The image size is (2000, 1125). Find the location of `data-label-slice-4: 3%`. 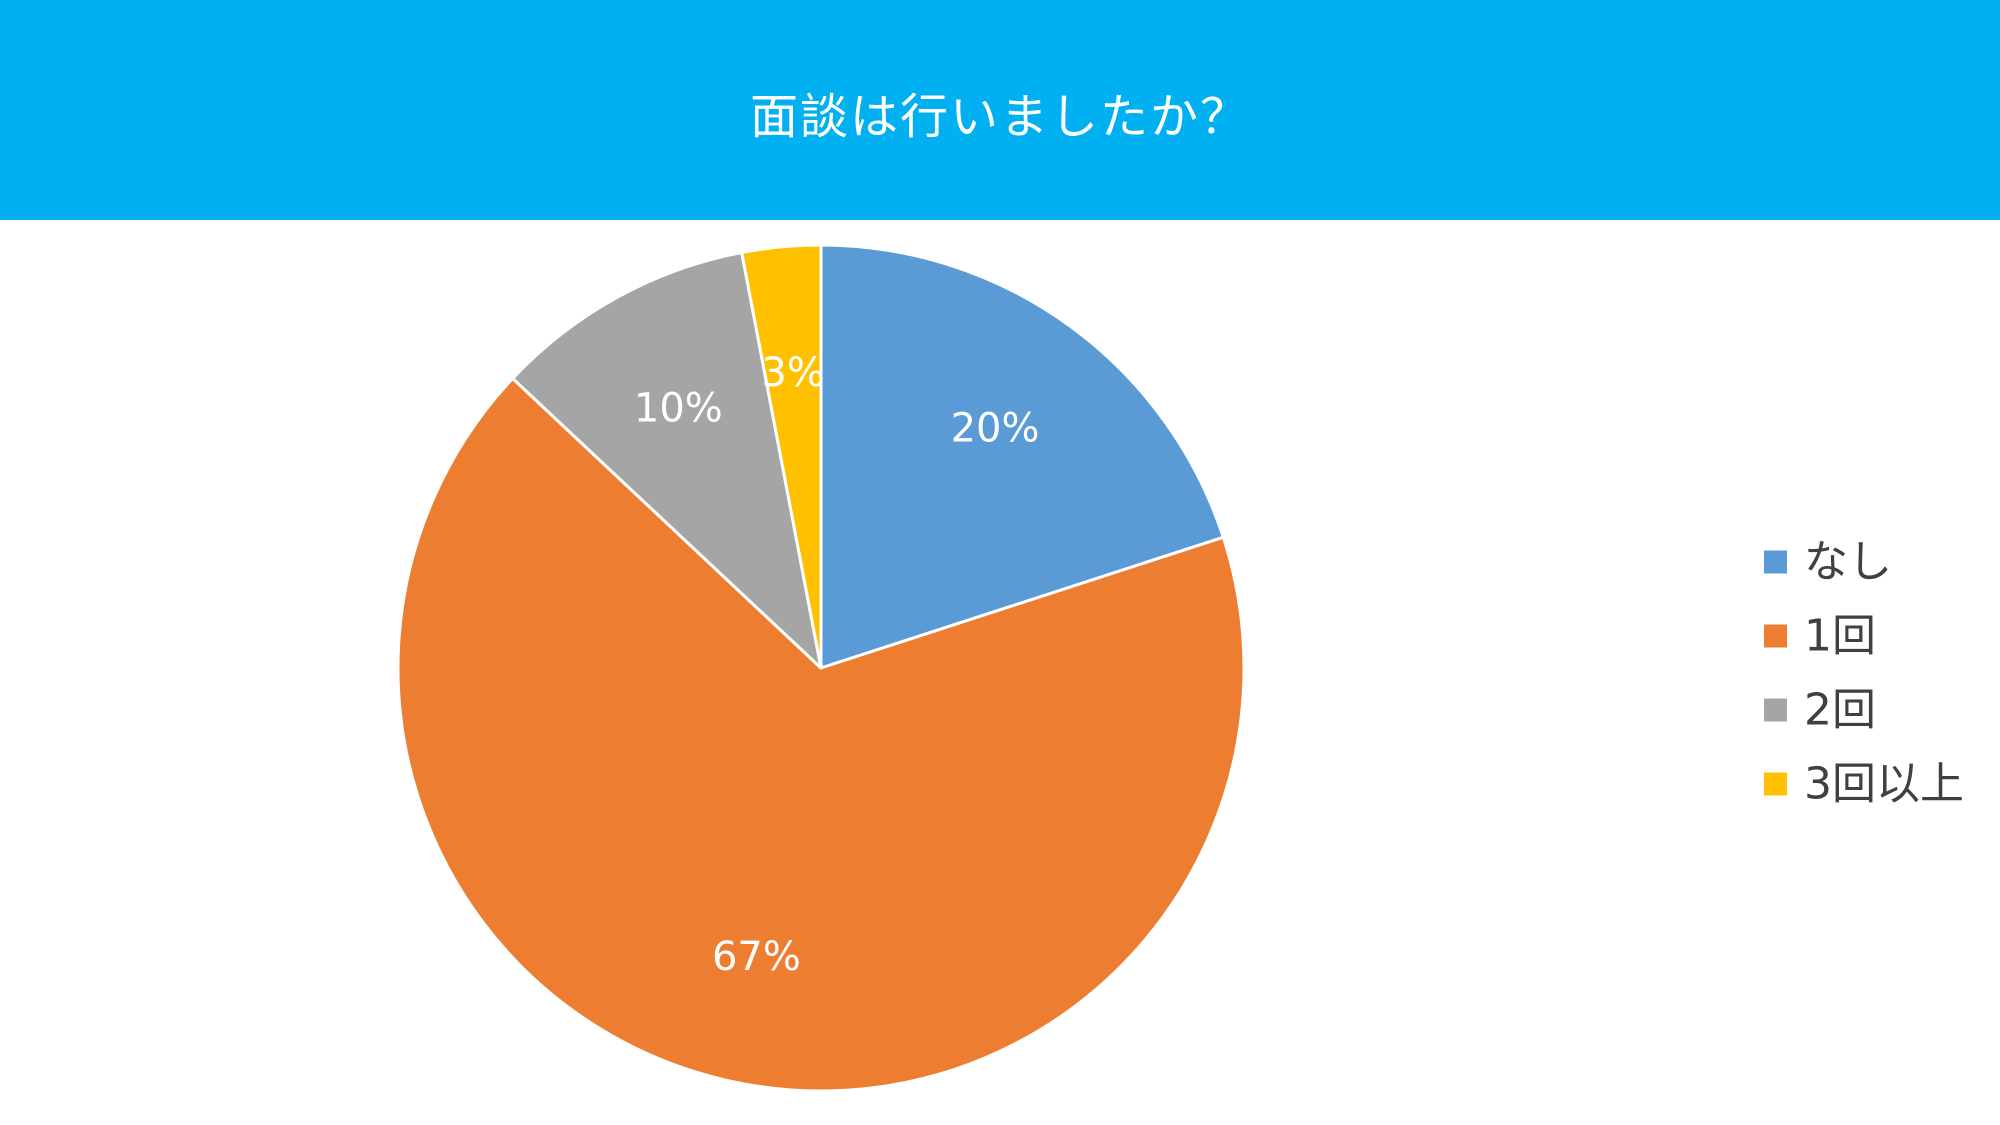

data-label-slice-4: 3% is located at coordinates (792, 373).